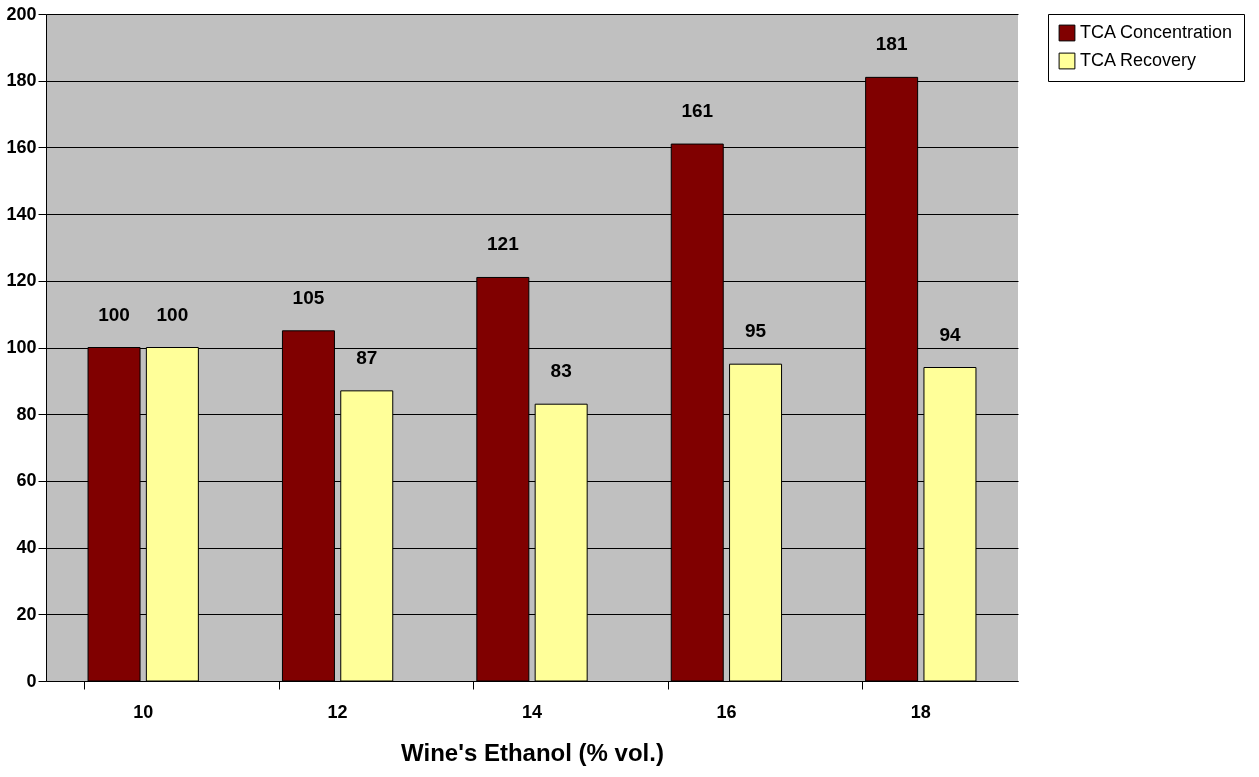 This screenshot has height=777, width=1259. What do you see at coordinates (143, 711) in the screenshot?
I see `x-tick-label: 10` at bounding box center [143, 711].